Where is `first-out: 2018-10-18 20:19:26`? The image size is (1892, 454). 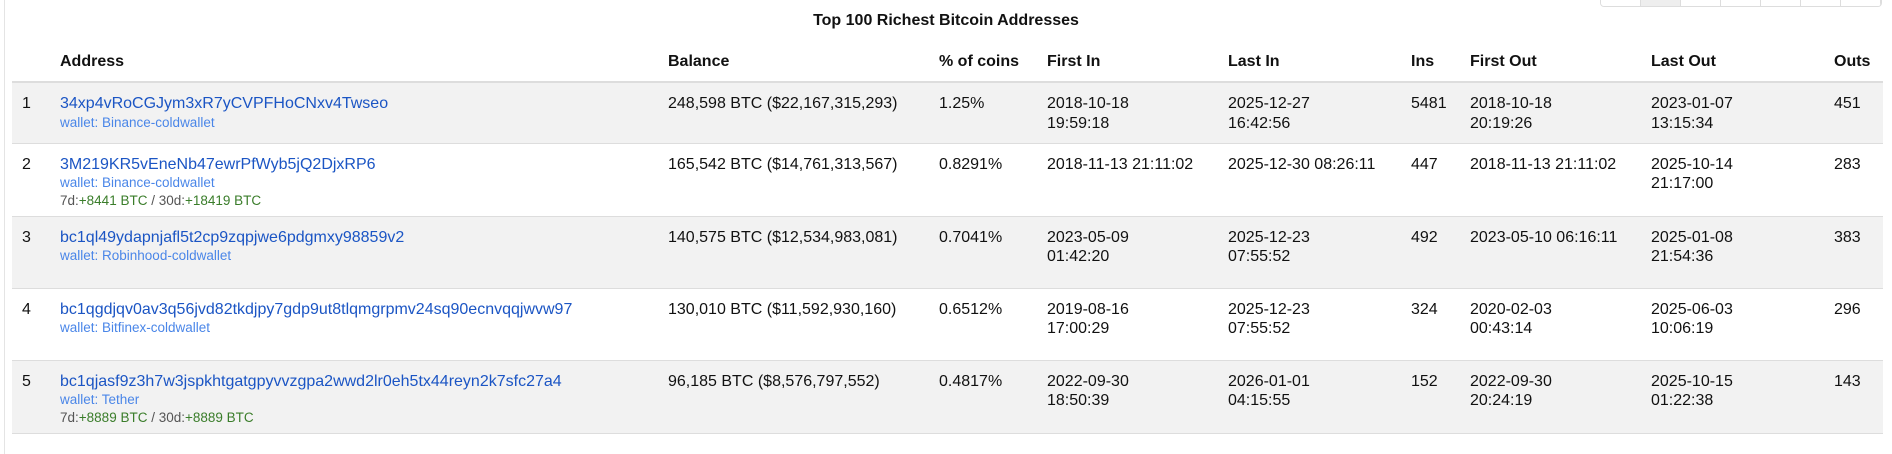
first-out: 2018-10-18 20:19:26 is located at coordinates (1550, 113).